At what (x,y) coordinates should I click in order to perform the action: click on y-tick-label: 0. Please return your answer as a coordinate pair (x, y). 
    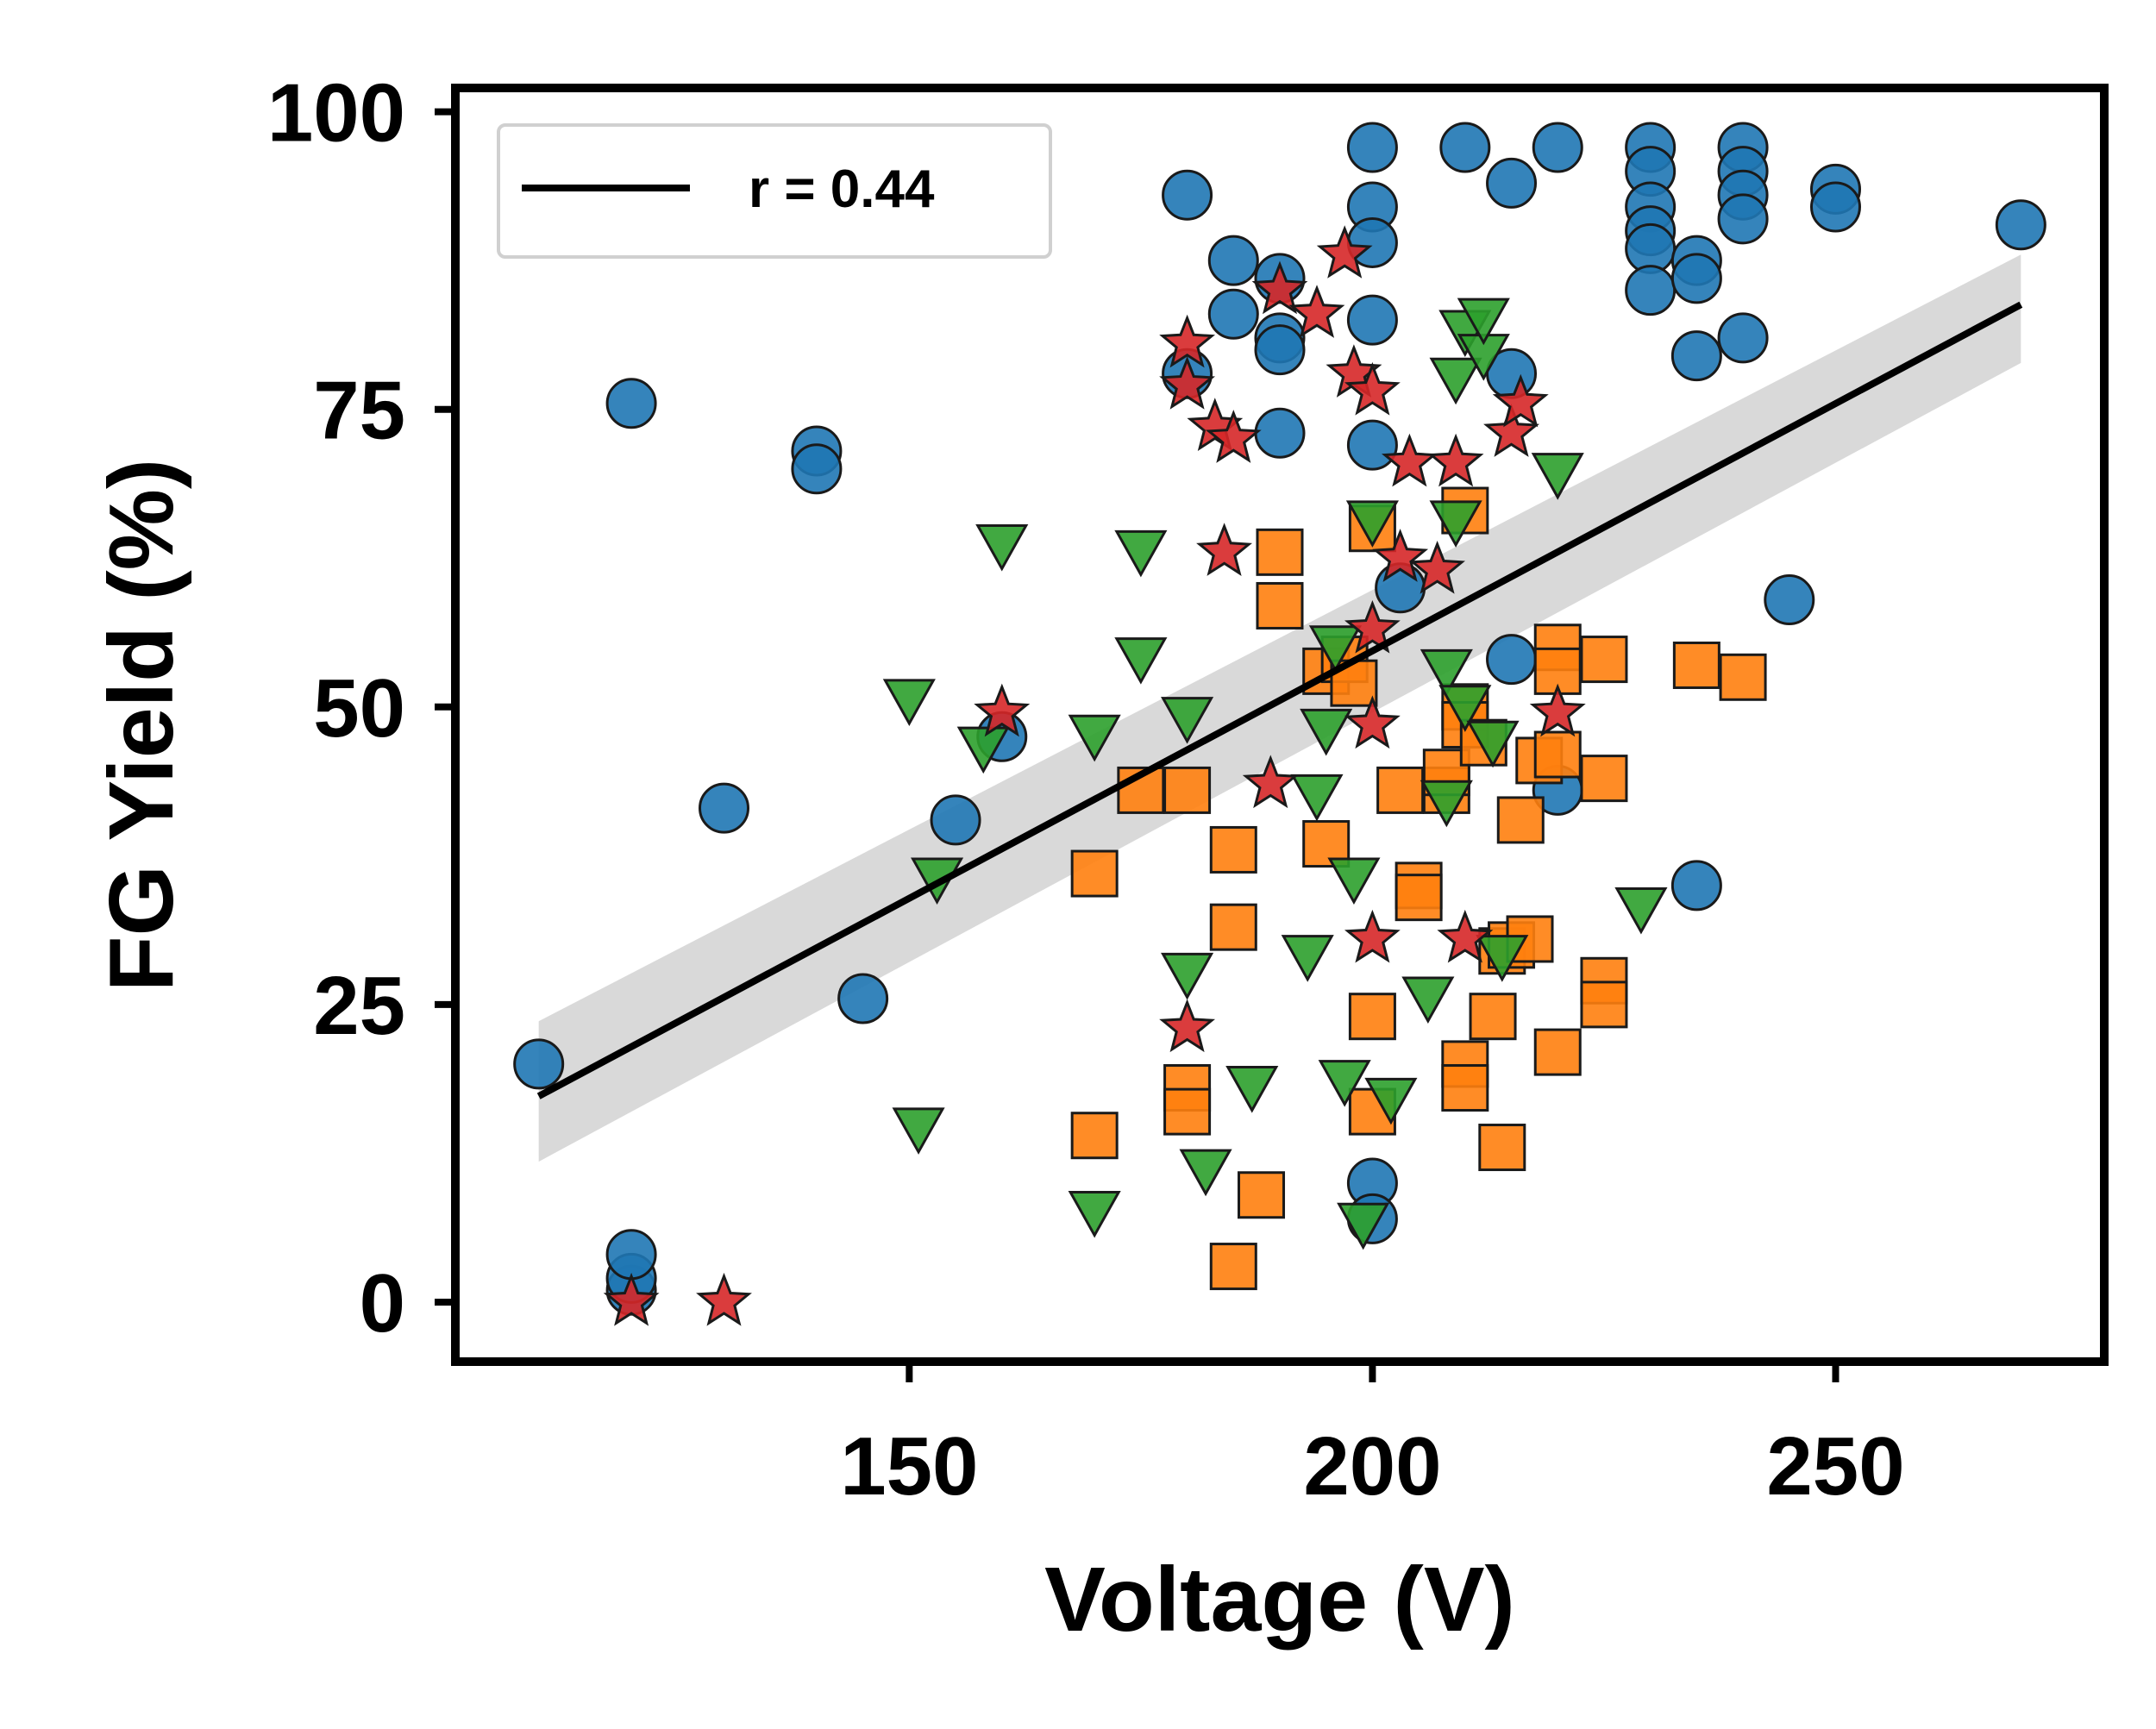
    Looking at the image, I should click on (382, 1304).